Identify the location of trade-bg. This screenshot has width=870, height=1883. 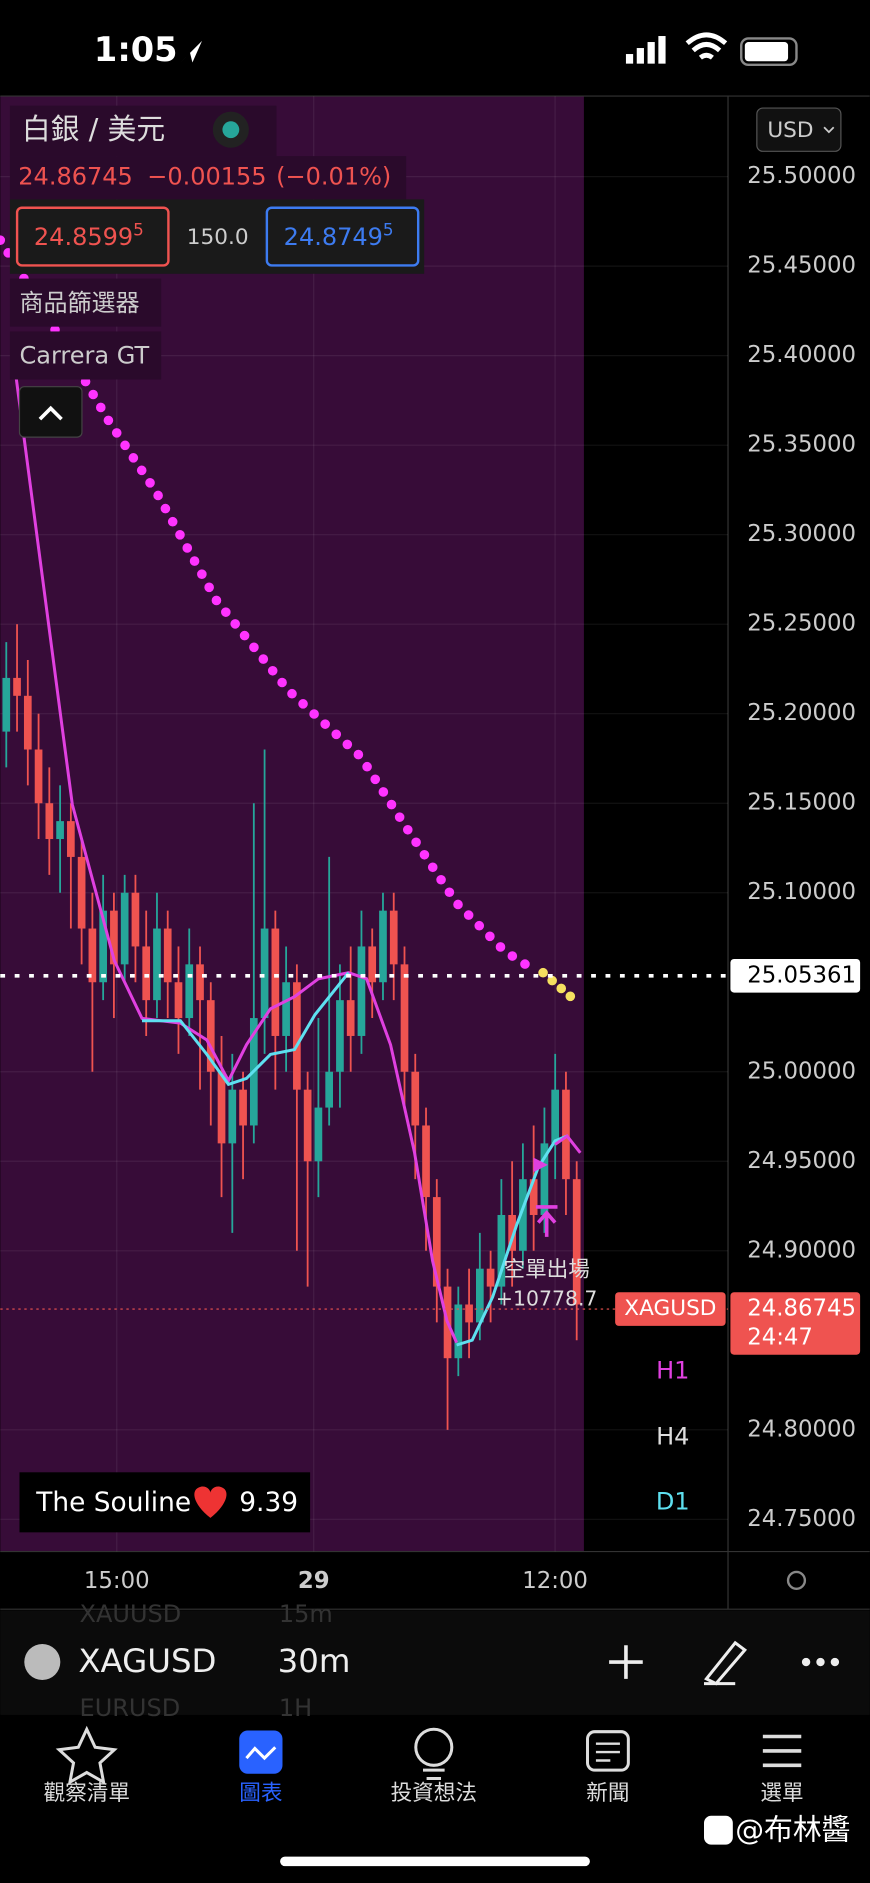
(217, 236).